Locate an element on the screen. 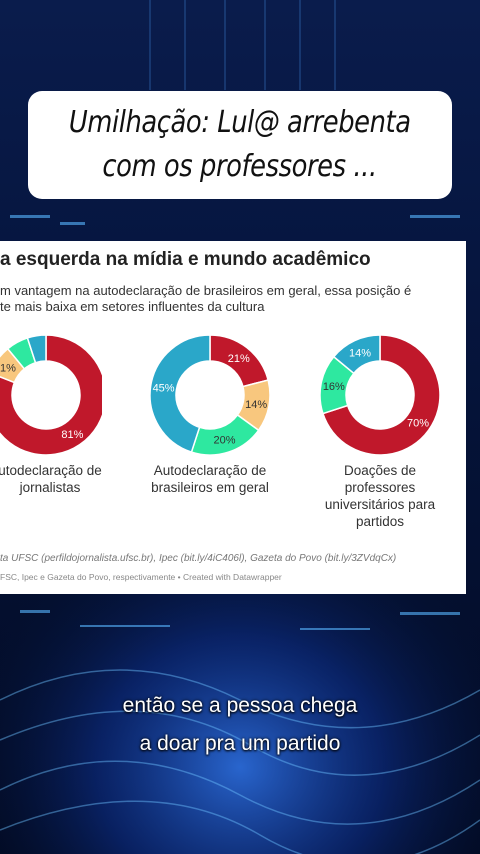 The image size is (480, 854). donut-2-slice-label-0: 70% is located at coordinates (418, 424).